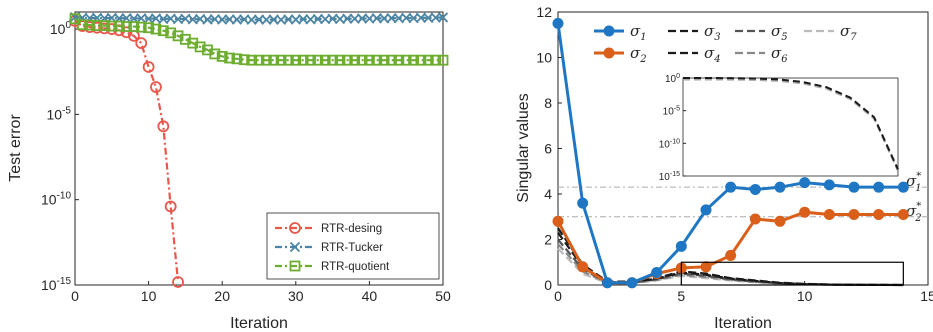 The height and width of the screenshot is (332, 933). I want to click on right-legend-label-1: σ2, so click(638, 54).